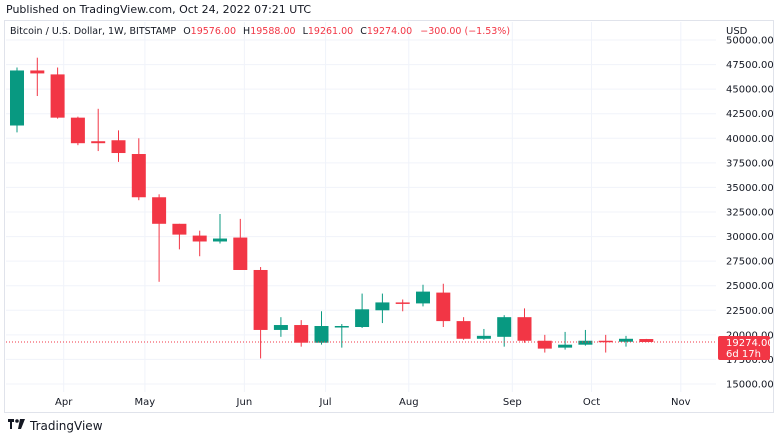  Describe the element at coordinates (750, 343) in the screenshot. I see `last-price-value: 19274.00` at that location.